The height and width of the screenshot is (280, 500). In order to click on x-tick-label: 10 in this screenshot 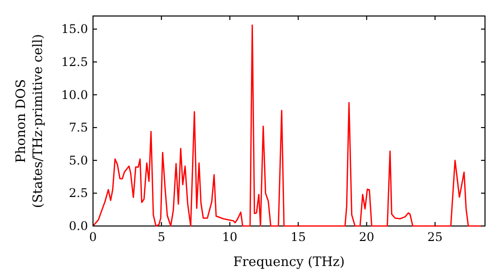, I will do `click(230, 237)`.